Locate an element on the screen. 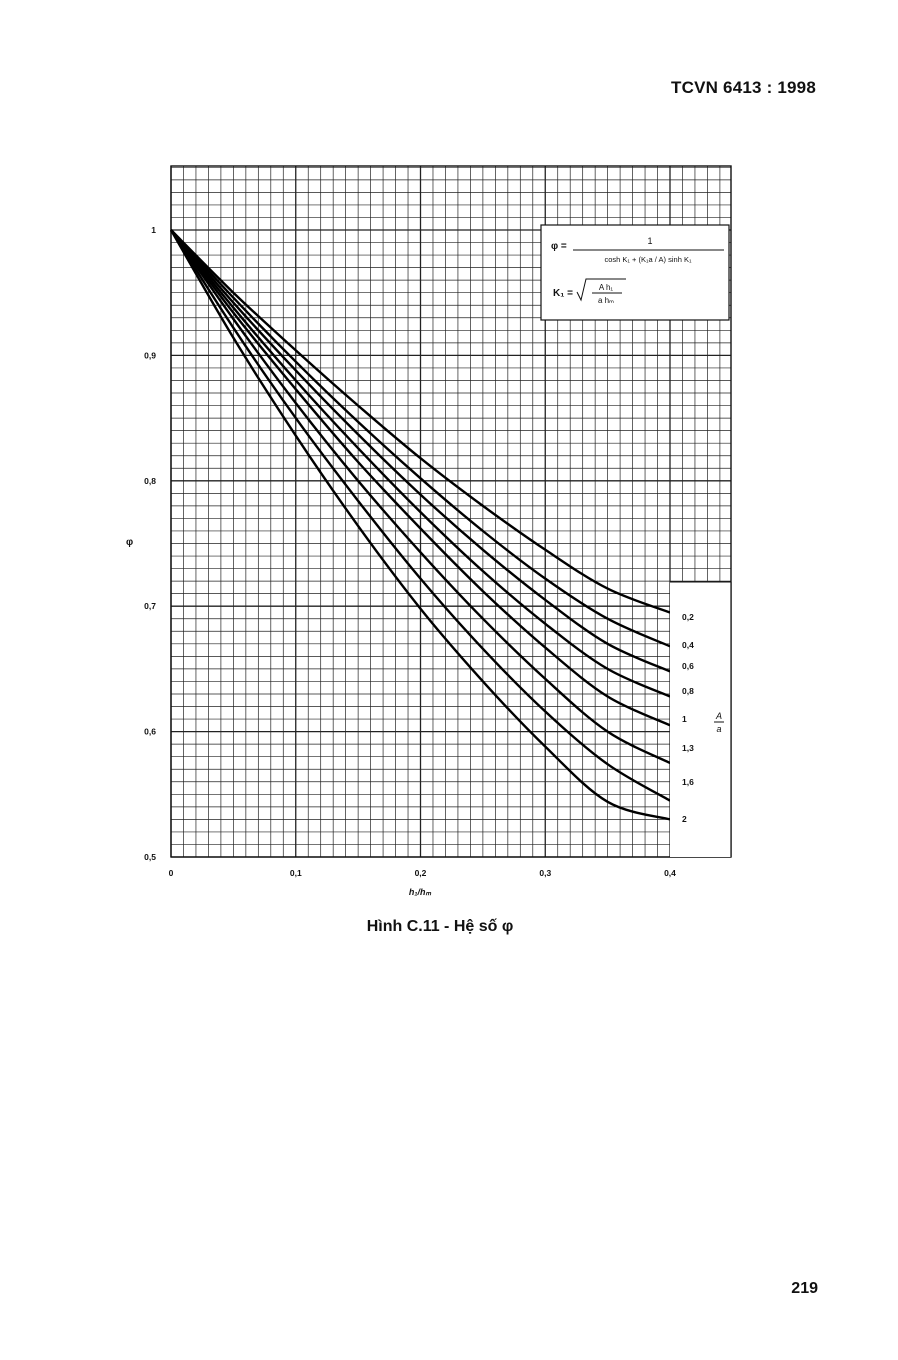 Image resolution: width=898 pixels, height=1360 pixels. x-tick-label: 0,3 is located at coordinates (545, 873).